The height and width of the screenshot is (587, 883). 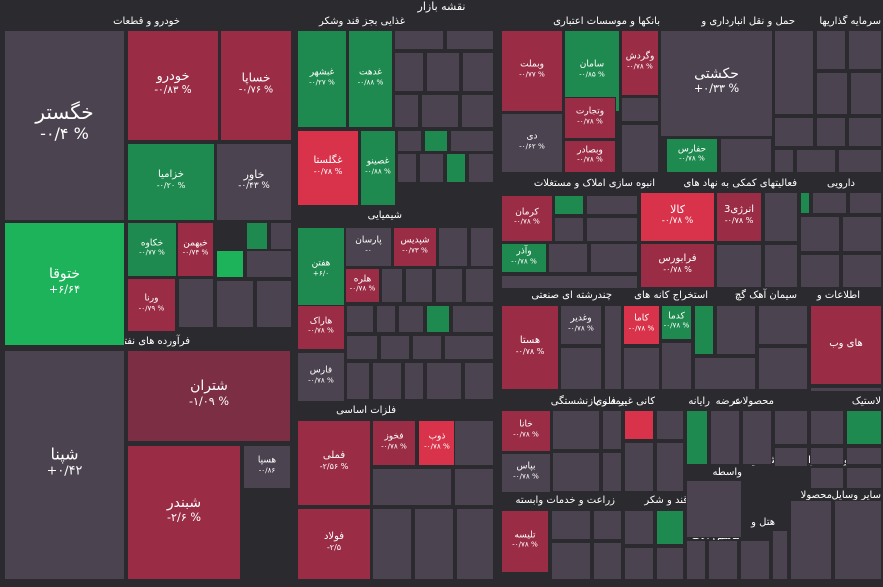 I want to click on tile-23: فارس -۰/۷۸ %, so click(x=321, y=377).